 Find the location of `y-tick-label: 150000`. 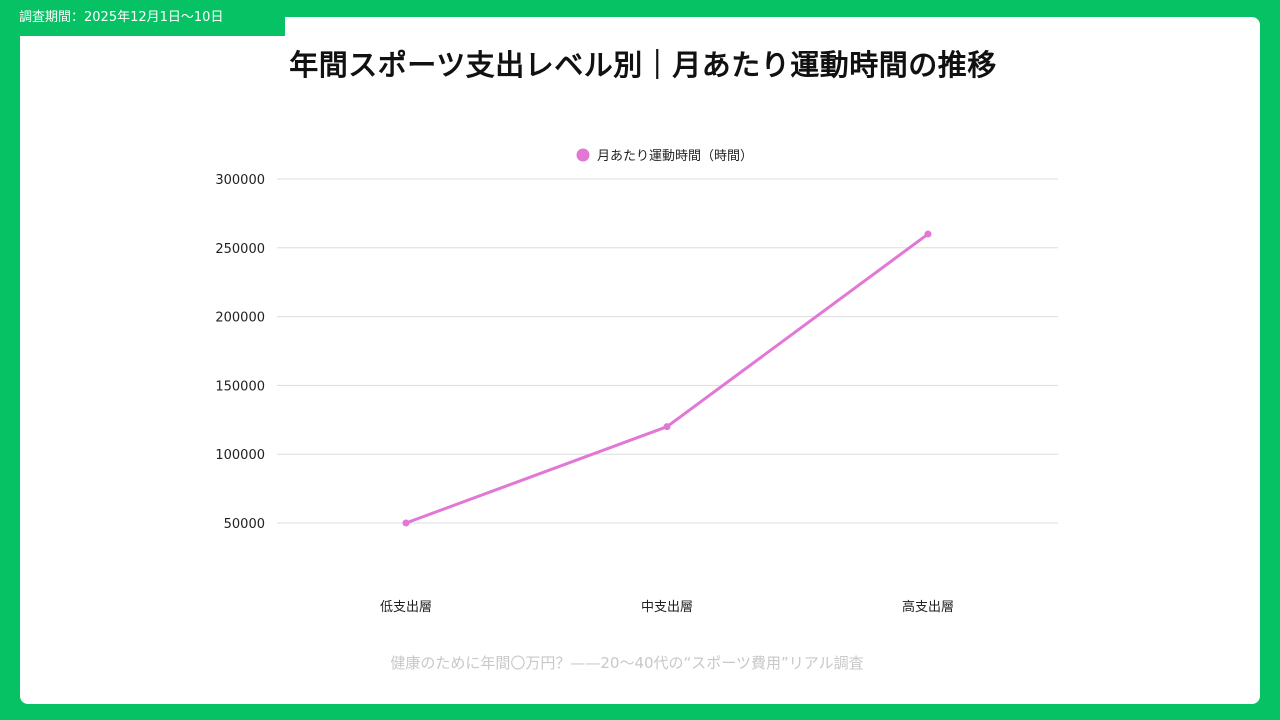

y-tick-label: 150000 is located at coordinates (240, 386).